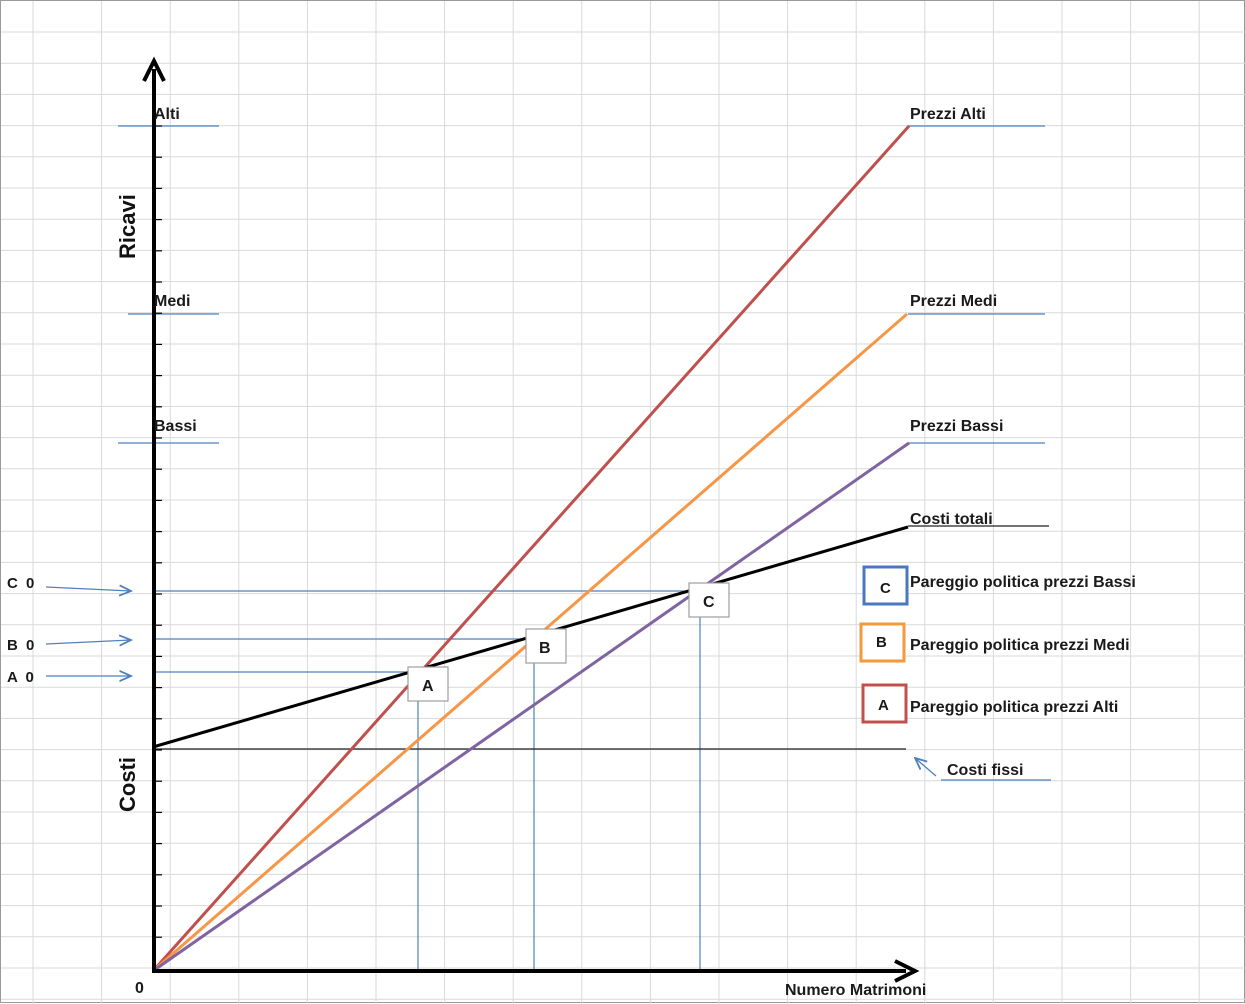  I want to click on breakeven-point-a: A, so click(428, 684).